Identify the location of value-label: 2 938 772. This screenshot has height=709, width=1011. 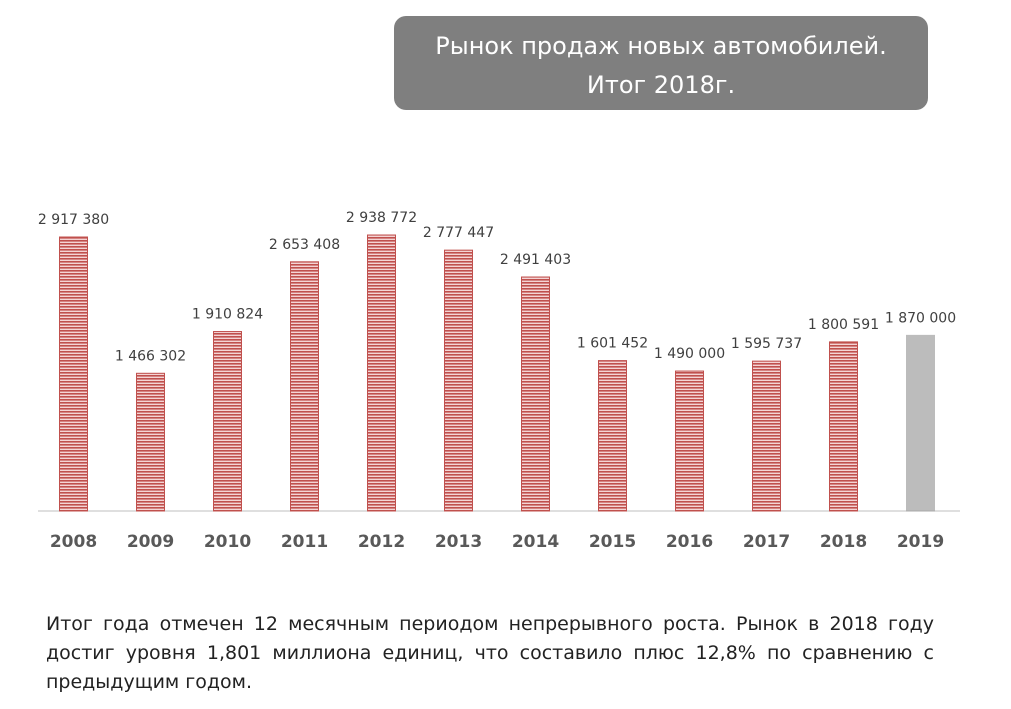
(381, 218).